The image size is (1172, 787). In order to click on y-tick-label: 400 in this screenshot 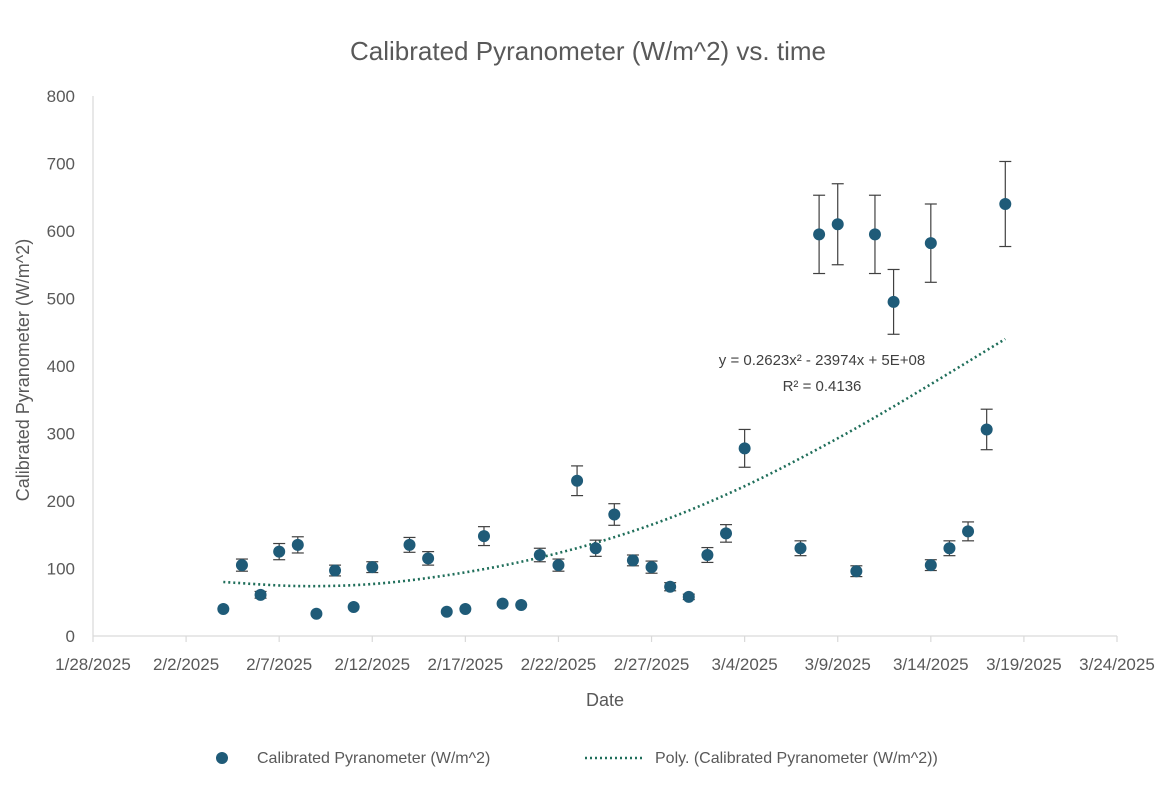, I will do `click(61, 366)`.